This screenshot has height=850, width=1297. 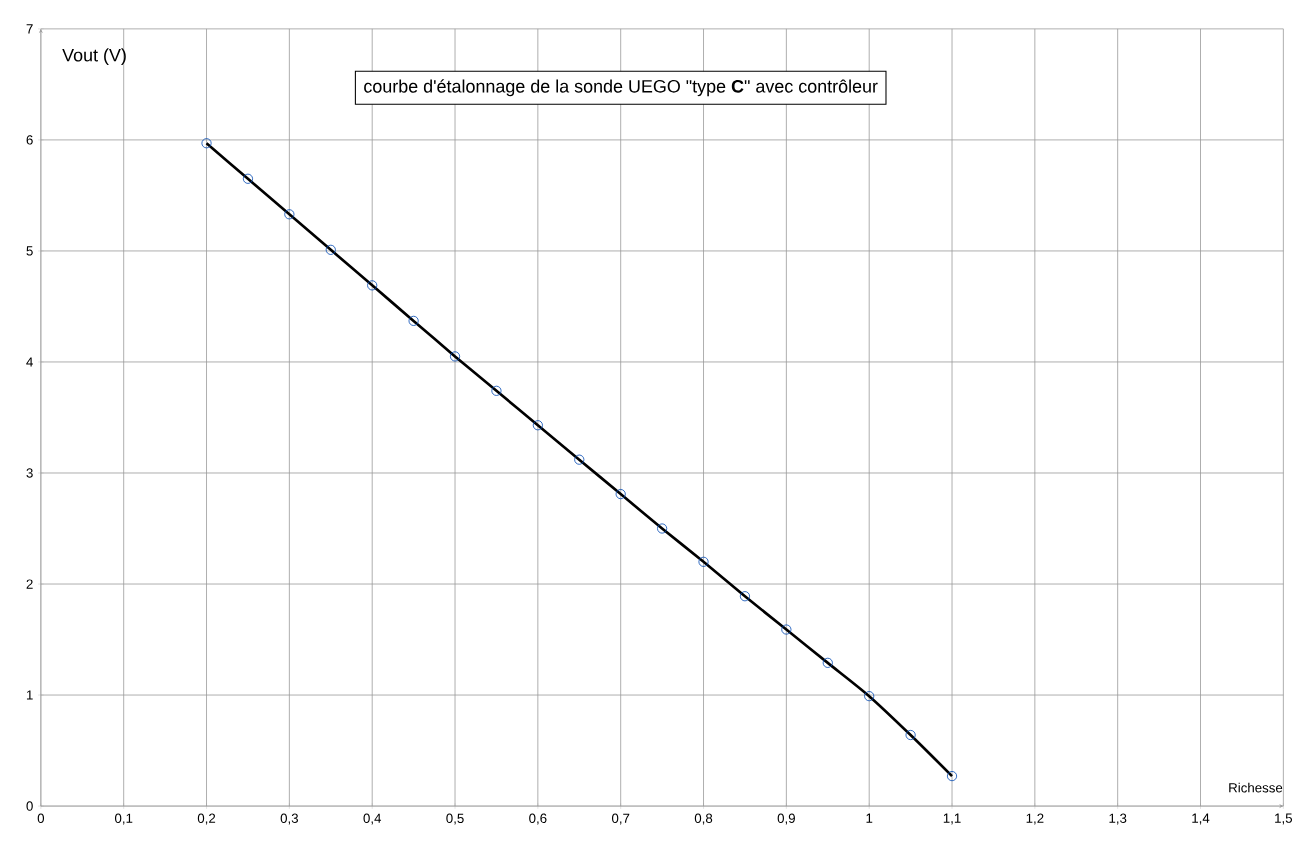 I want to click on x-tick-label: 0,7, so click(x=620, y=819).